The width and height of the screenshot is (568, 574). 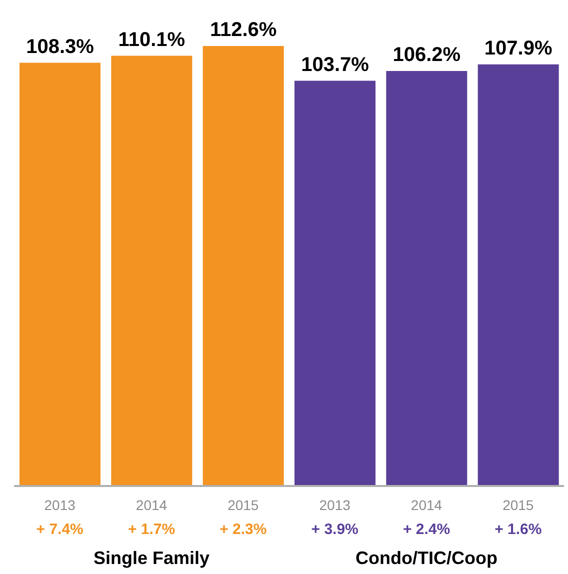 What do you see at coordinates (152, 39) in the screenshot?
I see `data-label: 110.1%` at bounding box center [152, 39].